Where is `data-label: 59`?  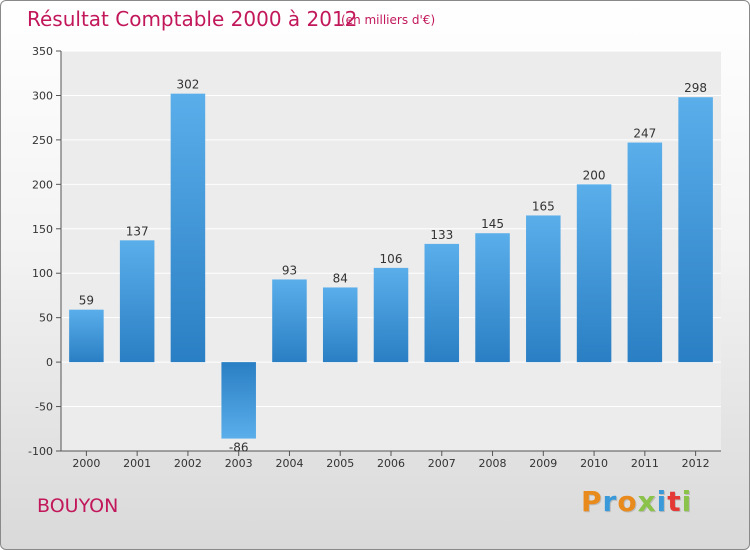
data-label: 59 is located at coordinates (86, 301).